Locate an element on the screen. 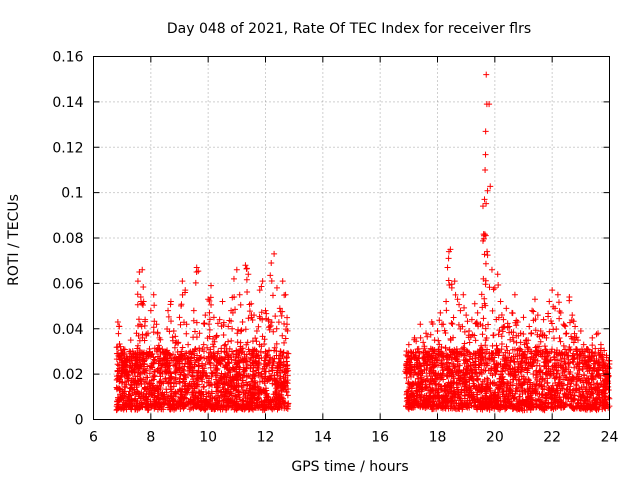 This screenshot has width=640, height=480. y-tick-label: 0 is located at coordinates (79, 421).